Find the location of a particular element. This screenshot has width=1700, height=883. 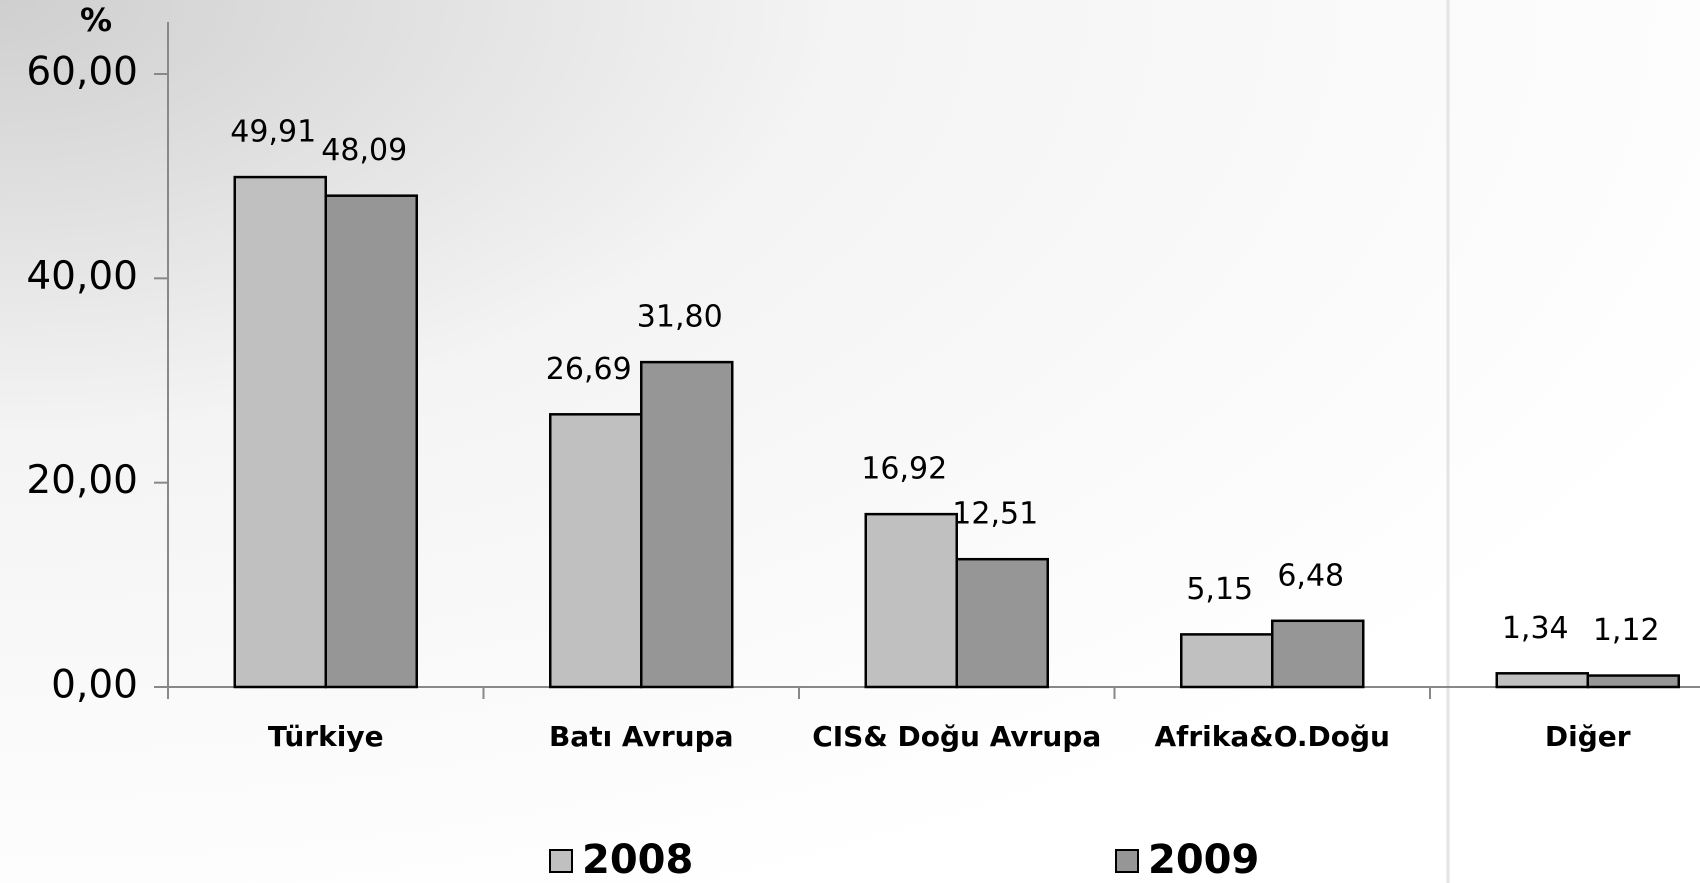

value-label: 1,12 is located at coordinates (1626, 630).